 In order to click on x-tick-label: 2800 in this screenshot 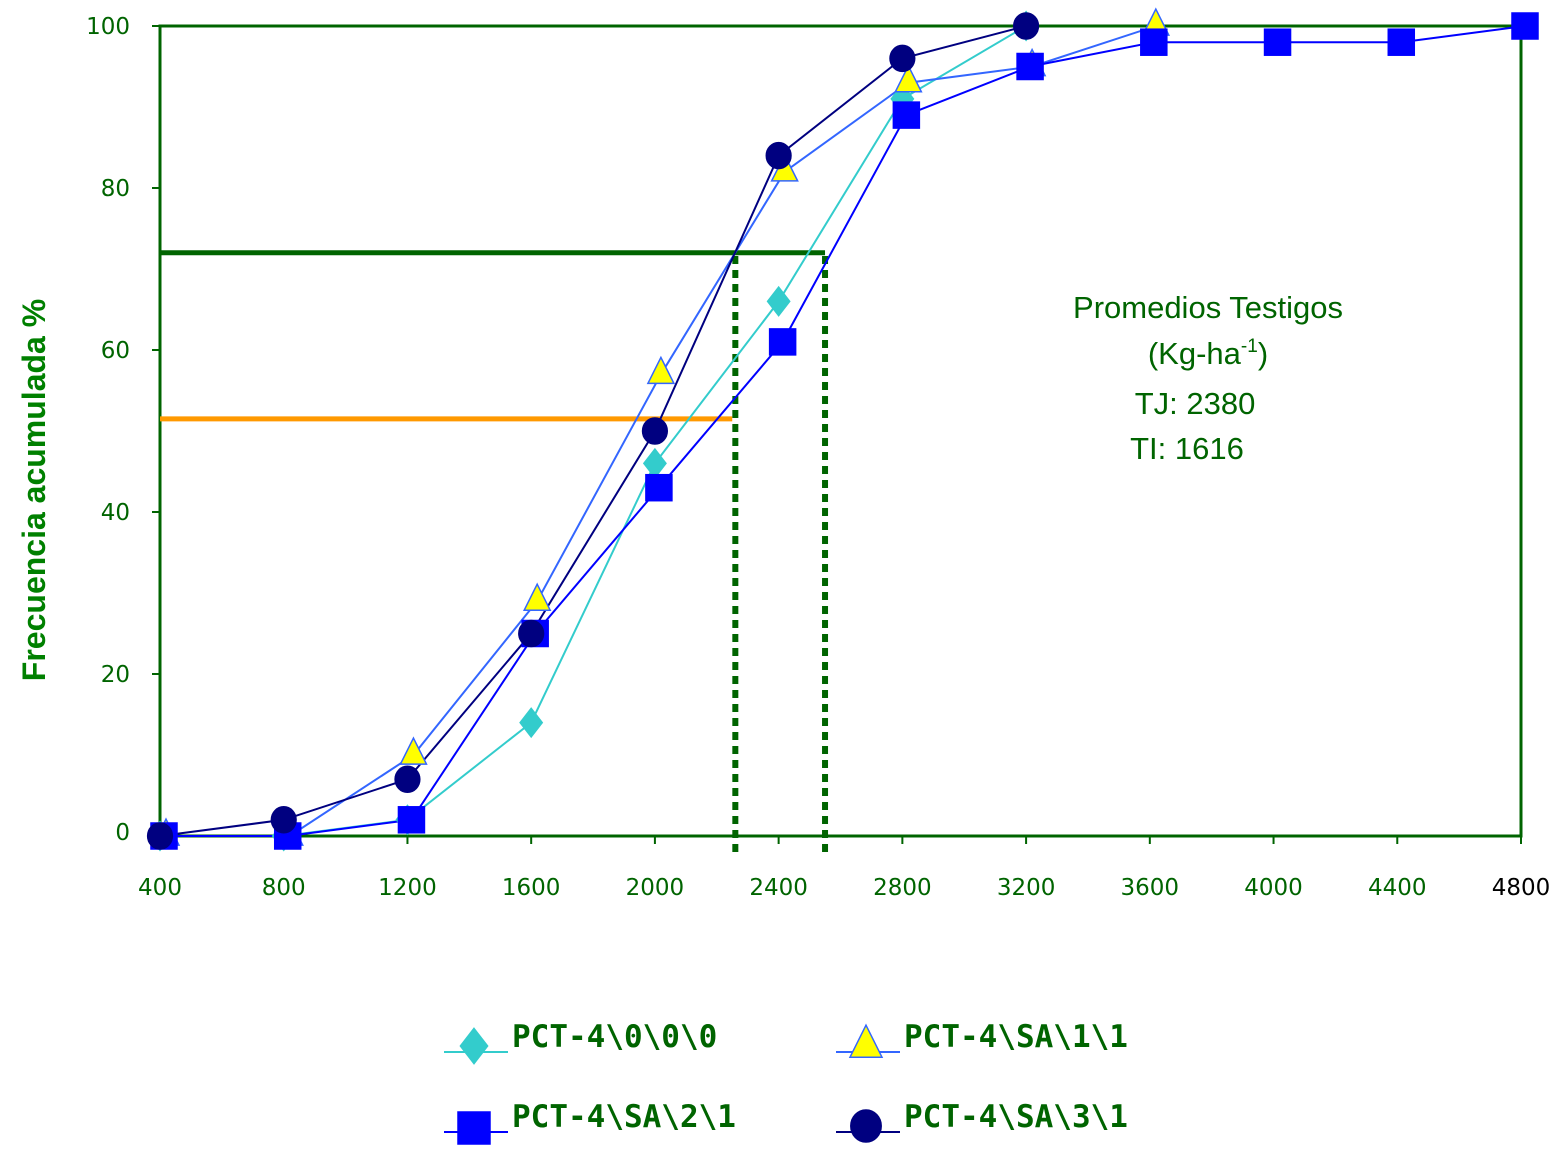, I will do `click(902, 888)`.